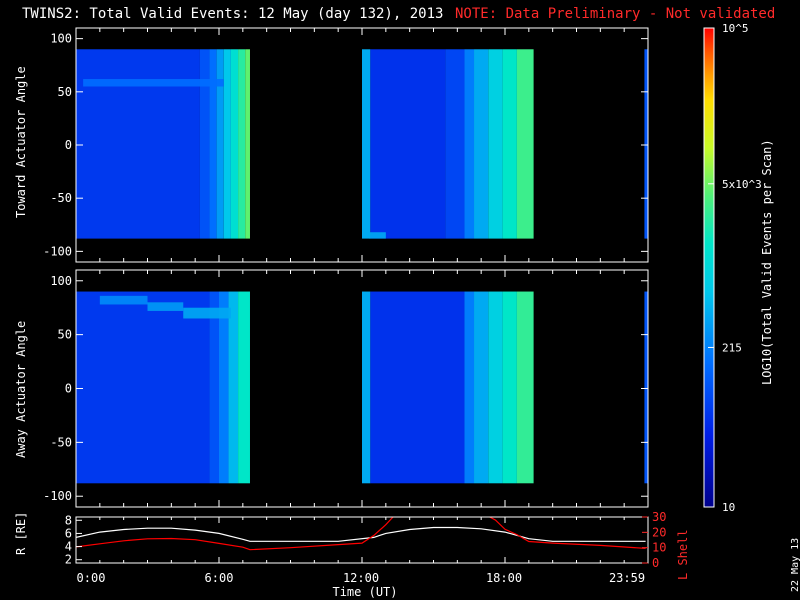  I want to click on x-axis-label: Time (UT), so click(365, 592).